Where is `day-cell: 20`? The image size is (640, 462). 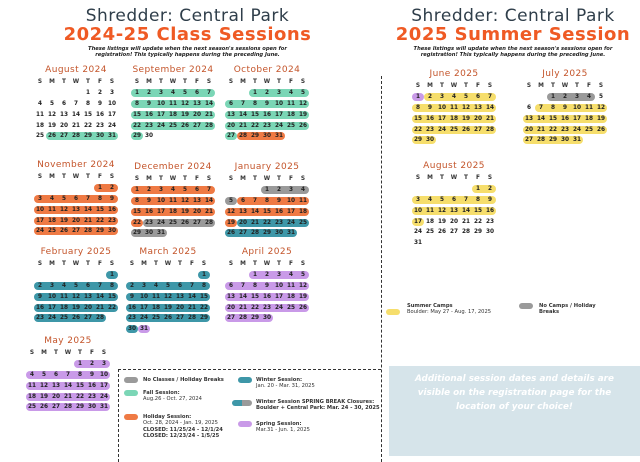
day-cell: 20 is located at coordinates (180, 307).